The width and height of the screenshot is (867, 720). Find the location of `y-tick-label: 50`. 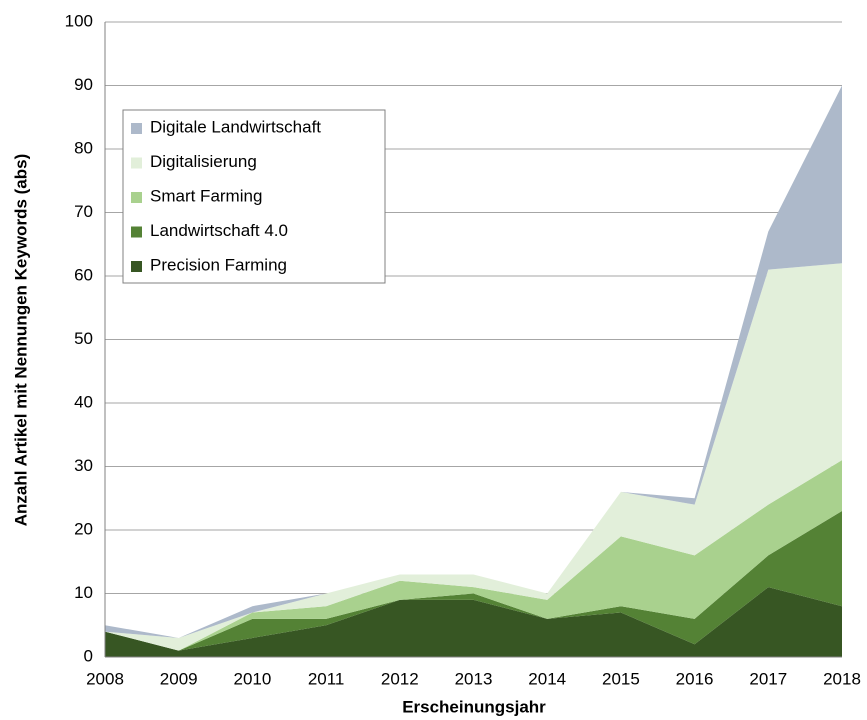

y-tick-label: 50 is located at coordinates (83, 338).